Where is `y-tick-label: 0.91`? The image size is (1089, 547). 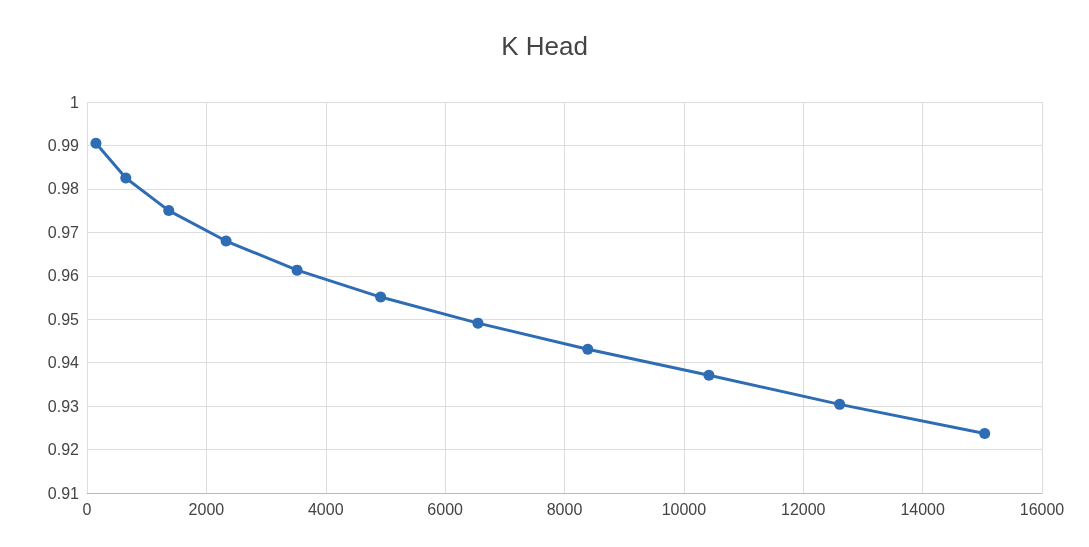
y-tick-label: 0.91 is located at coordinates (63, 493).